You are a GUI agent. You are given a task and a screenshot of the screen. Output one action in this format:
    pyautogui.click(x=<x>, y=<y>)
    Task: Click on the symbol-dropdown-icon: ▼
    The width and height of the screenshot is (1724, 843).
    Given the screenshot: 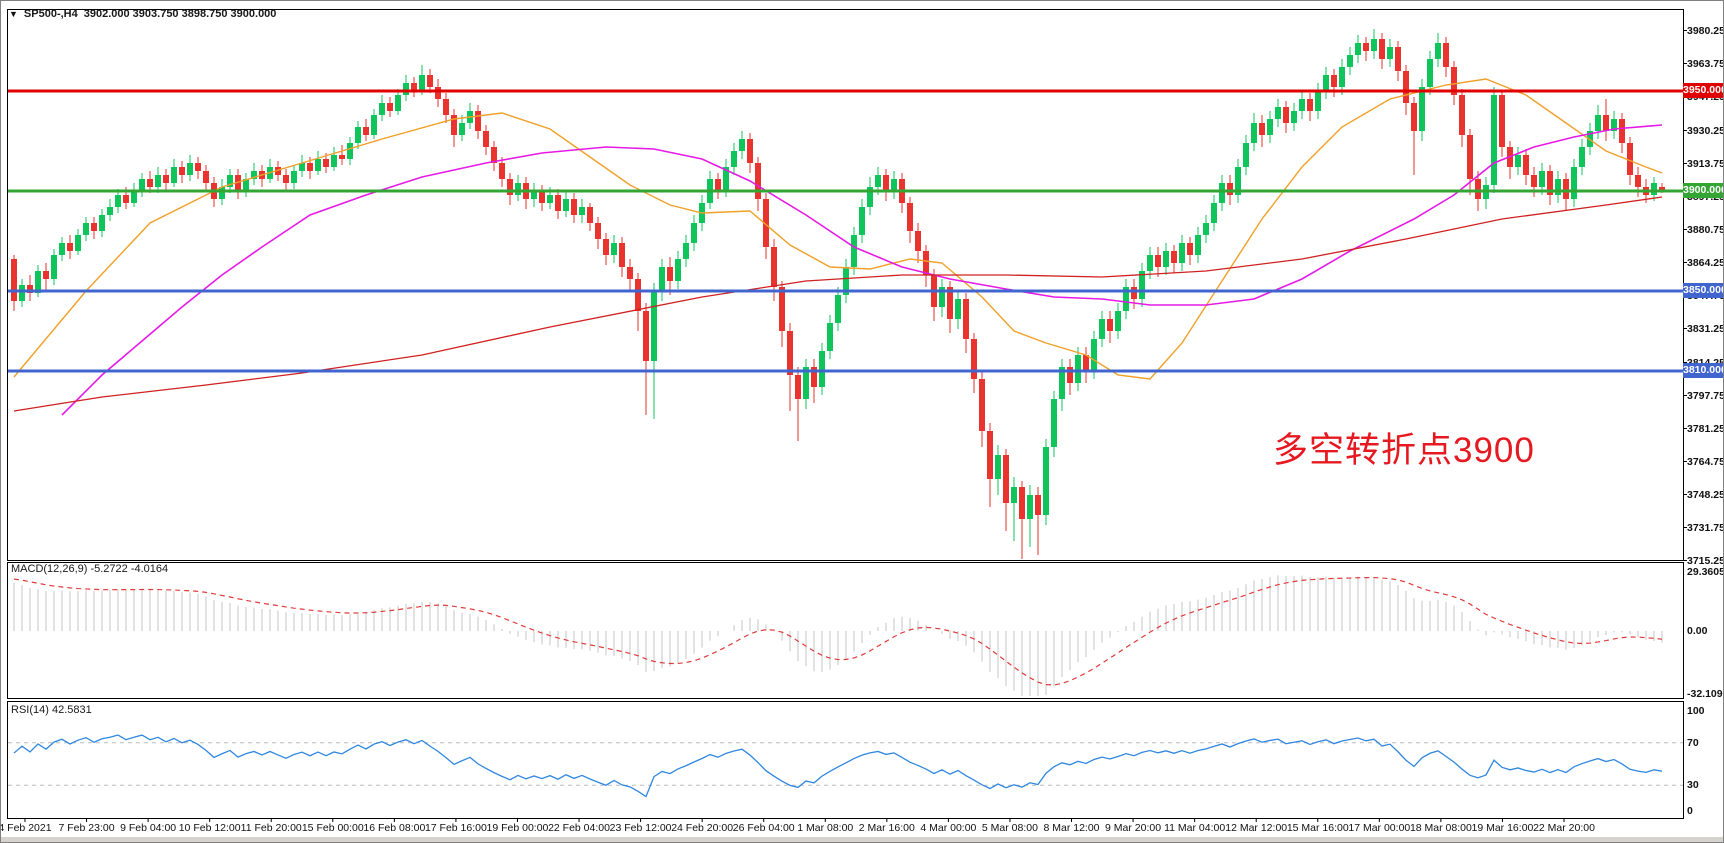 What is the action you would take?
    pyautogui.click(x=13, y=14)
    